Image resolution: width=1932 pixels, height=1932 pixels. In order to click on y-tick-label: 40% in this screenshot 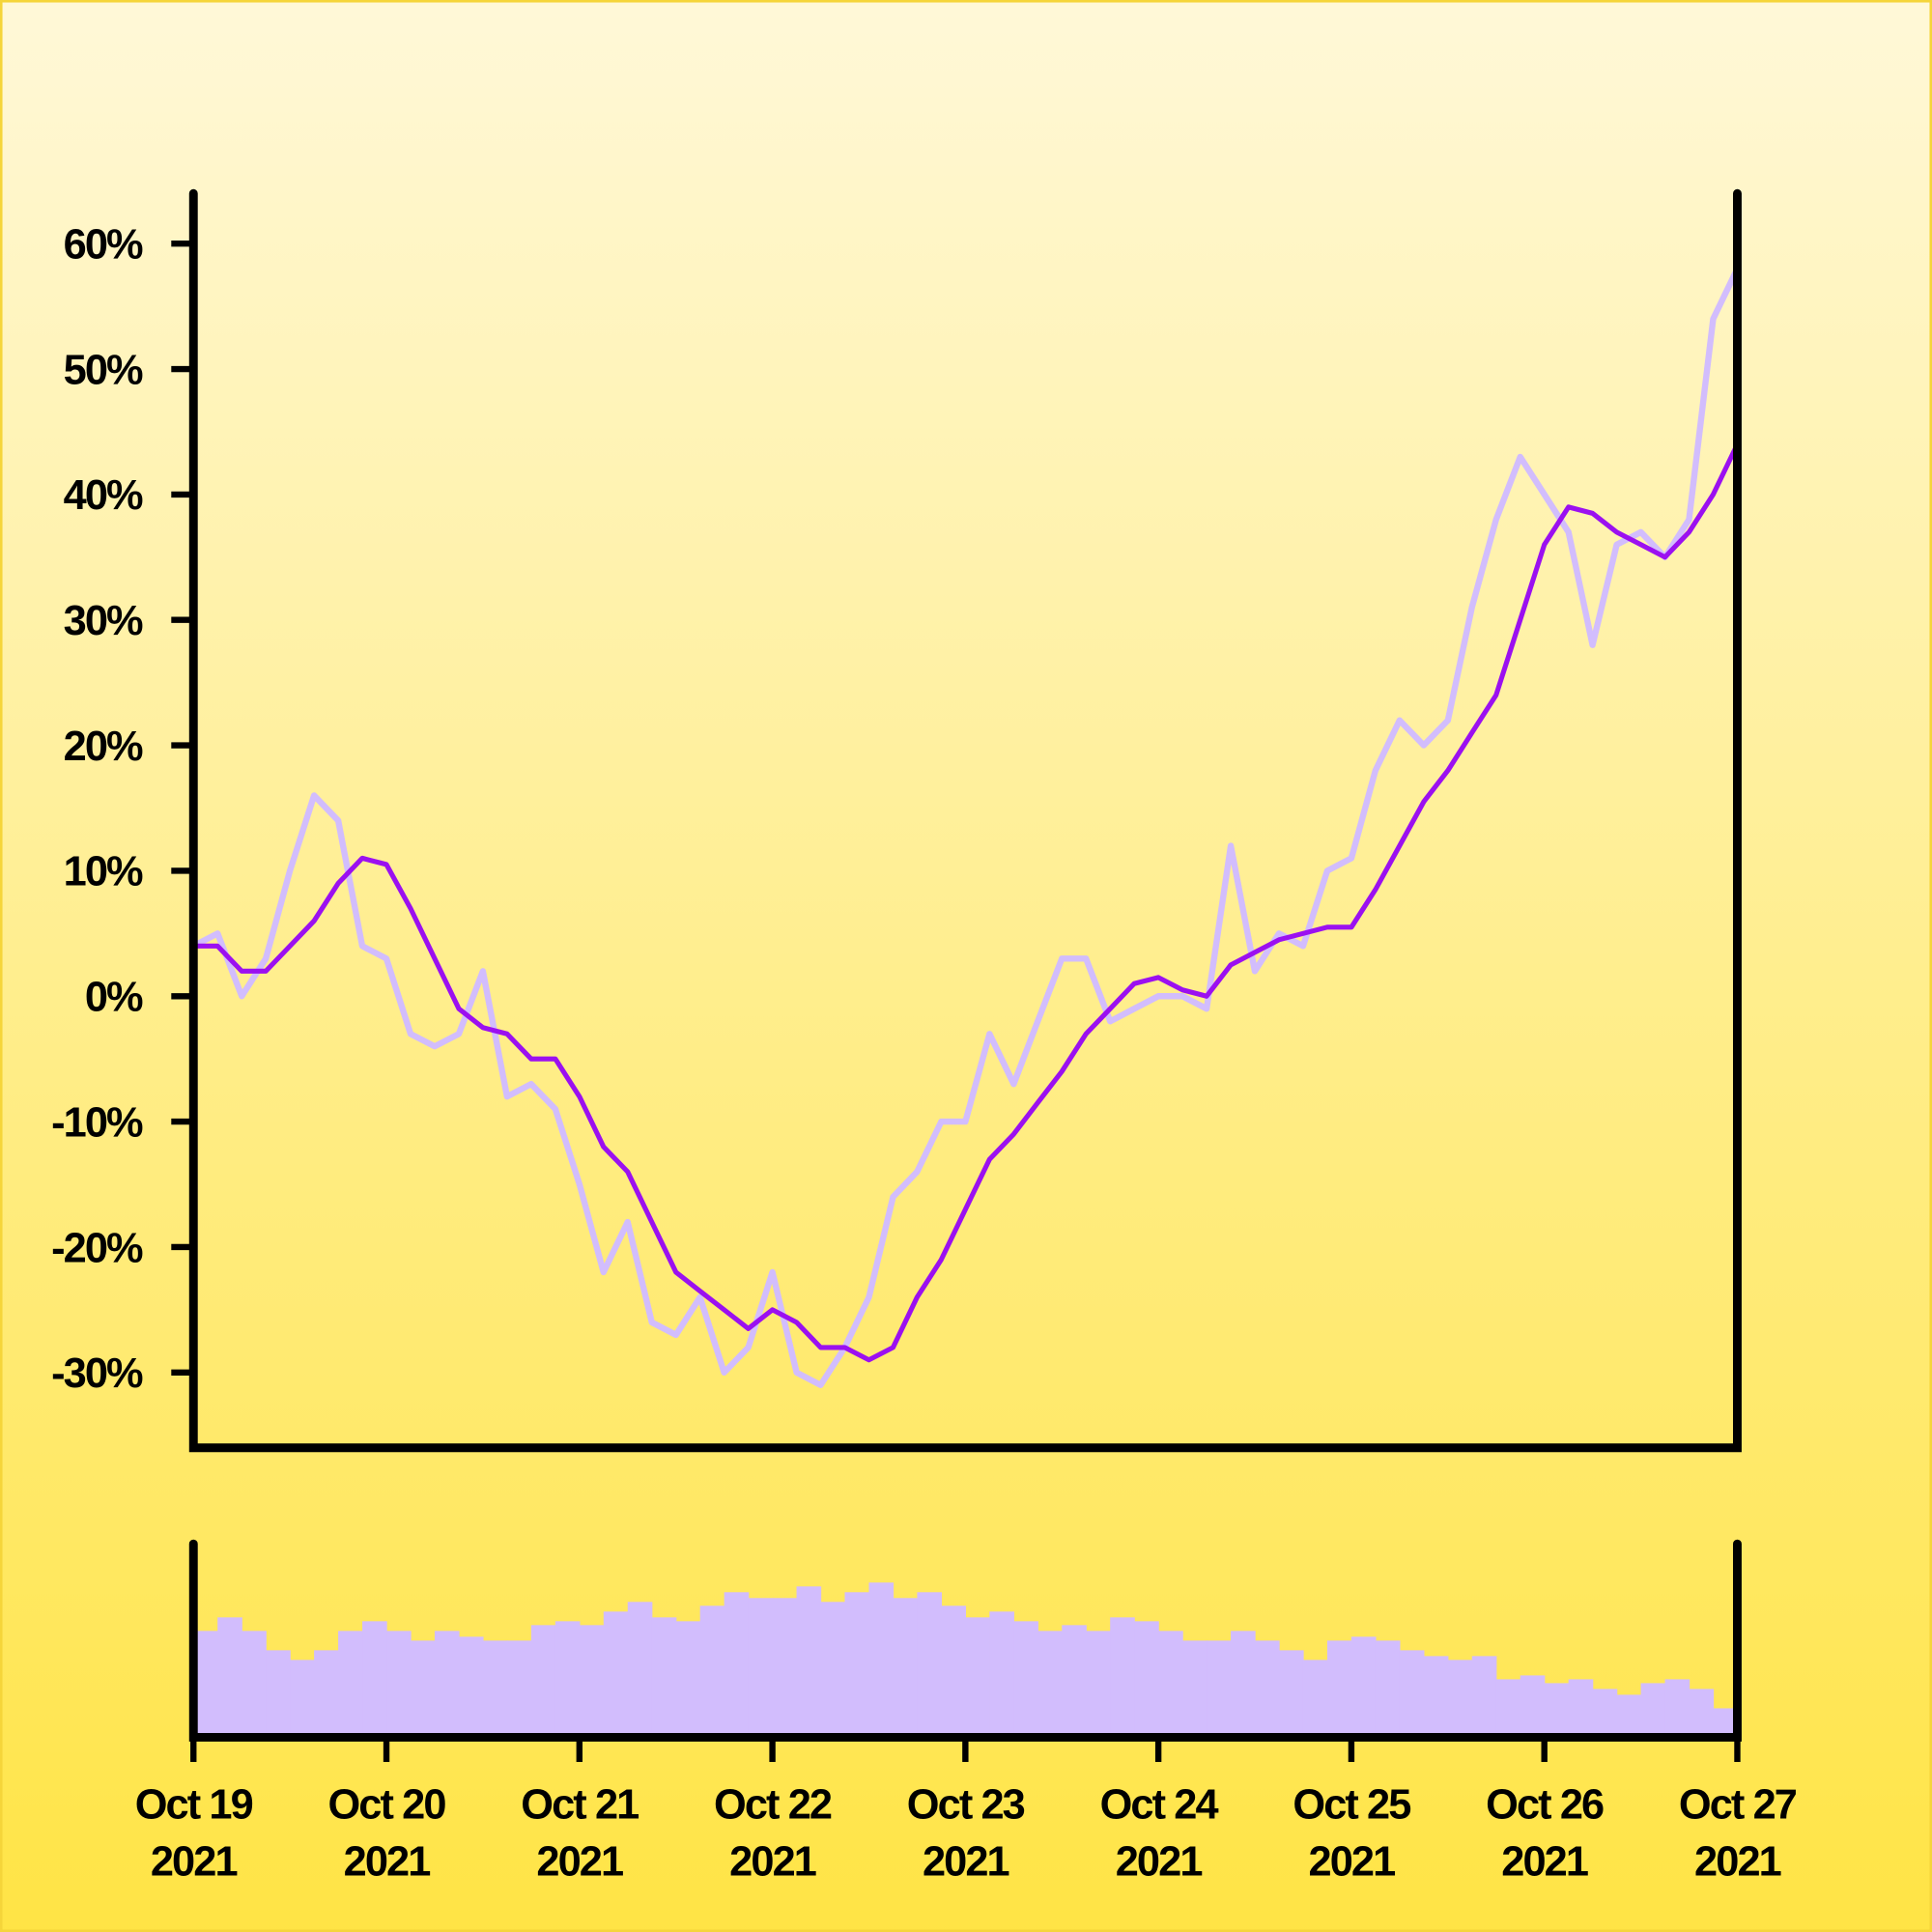, I will do `click(103, 495)`.